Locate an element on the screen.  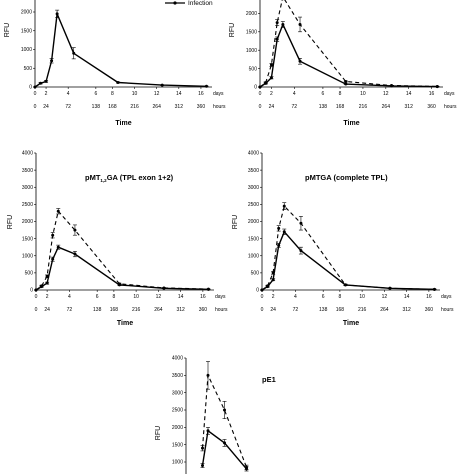
y-tick-label: 4000 is located at coordinates (27, 154).